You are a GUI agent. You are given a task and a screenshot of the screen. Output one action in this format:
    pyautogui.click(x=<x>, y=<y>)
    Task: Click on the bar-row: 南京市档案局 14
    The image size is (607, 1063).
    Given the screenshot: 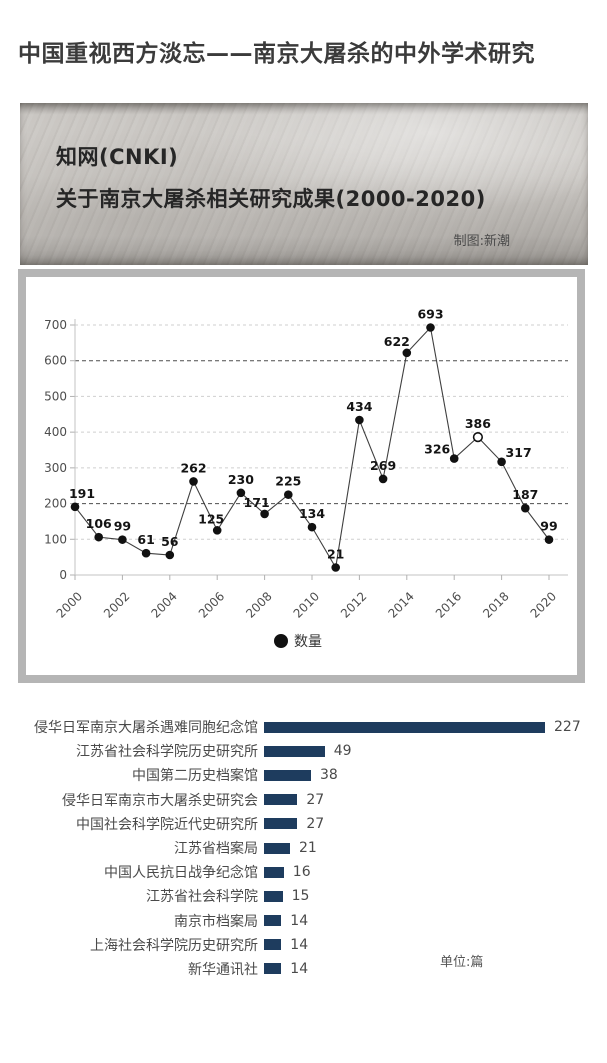 What is the action you would take?
    pyautogui.click(x=305, y=921)
    